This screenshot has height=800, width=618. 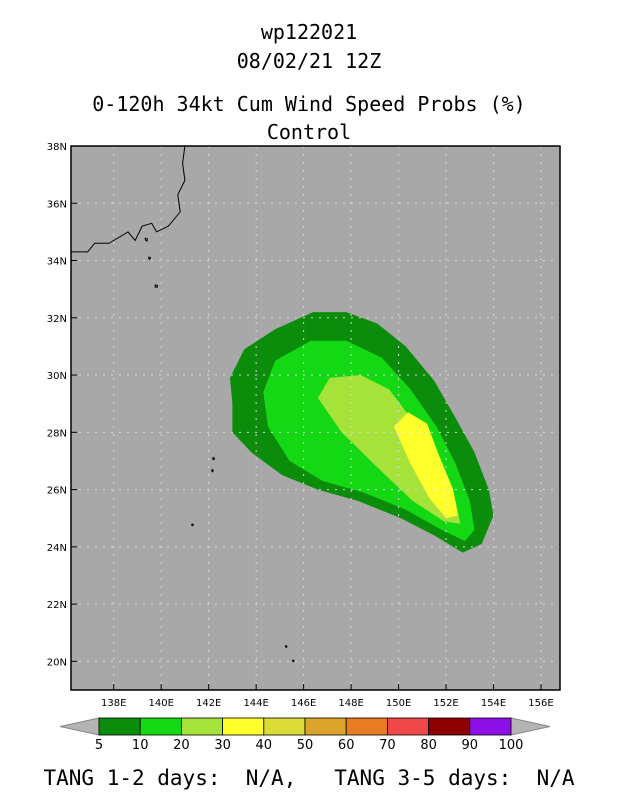 What do you see at coordinates (150, 258) in the screenshot?
I see `land-miyakejima` at bounding box center [150, 258].